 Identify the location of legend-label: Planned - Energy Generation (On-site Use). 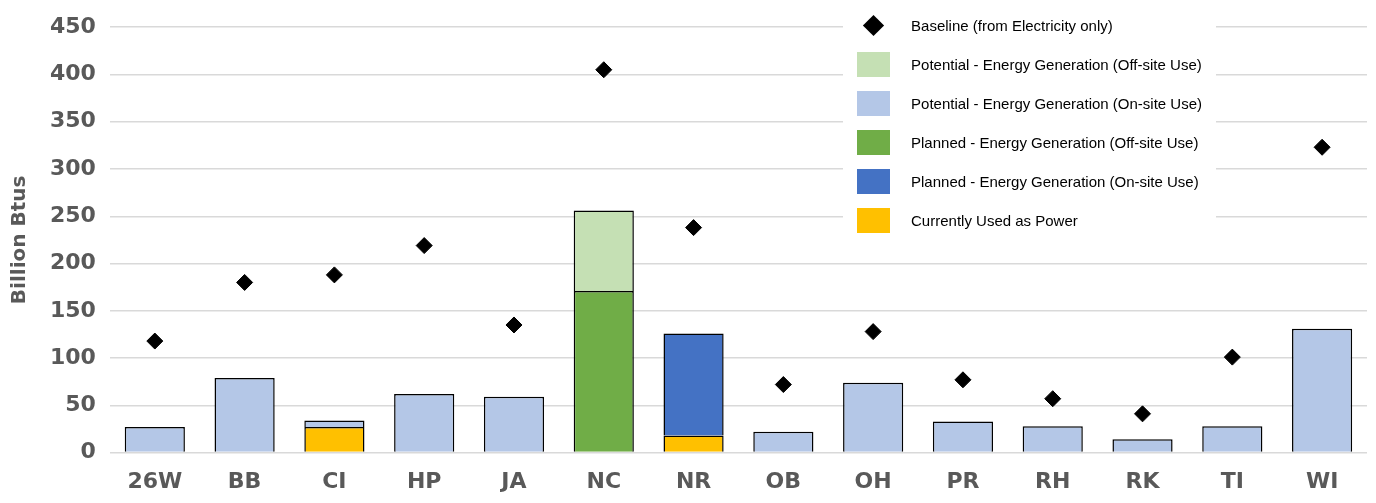
(1055, 181).